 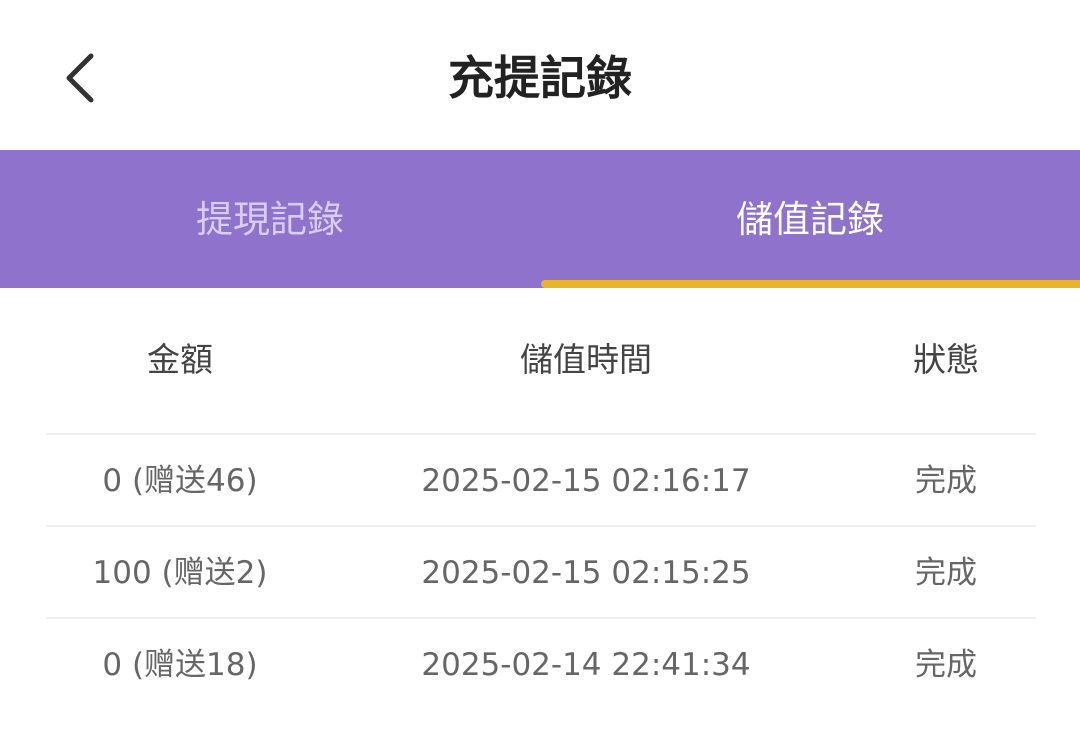 What do you see at coordinates (180, 573) in the screenshot?
I see `amount-cell: 100 (赠送2)` at bounding box center [180, 573].